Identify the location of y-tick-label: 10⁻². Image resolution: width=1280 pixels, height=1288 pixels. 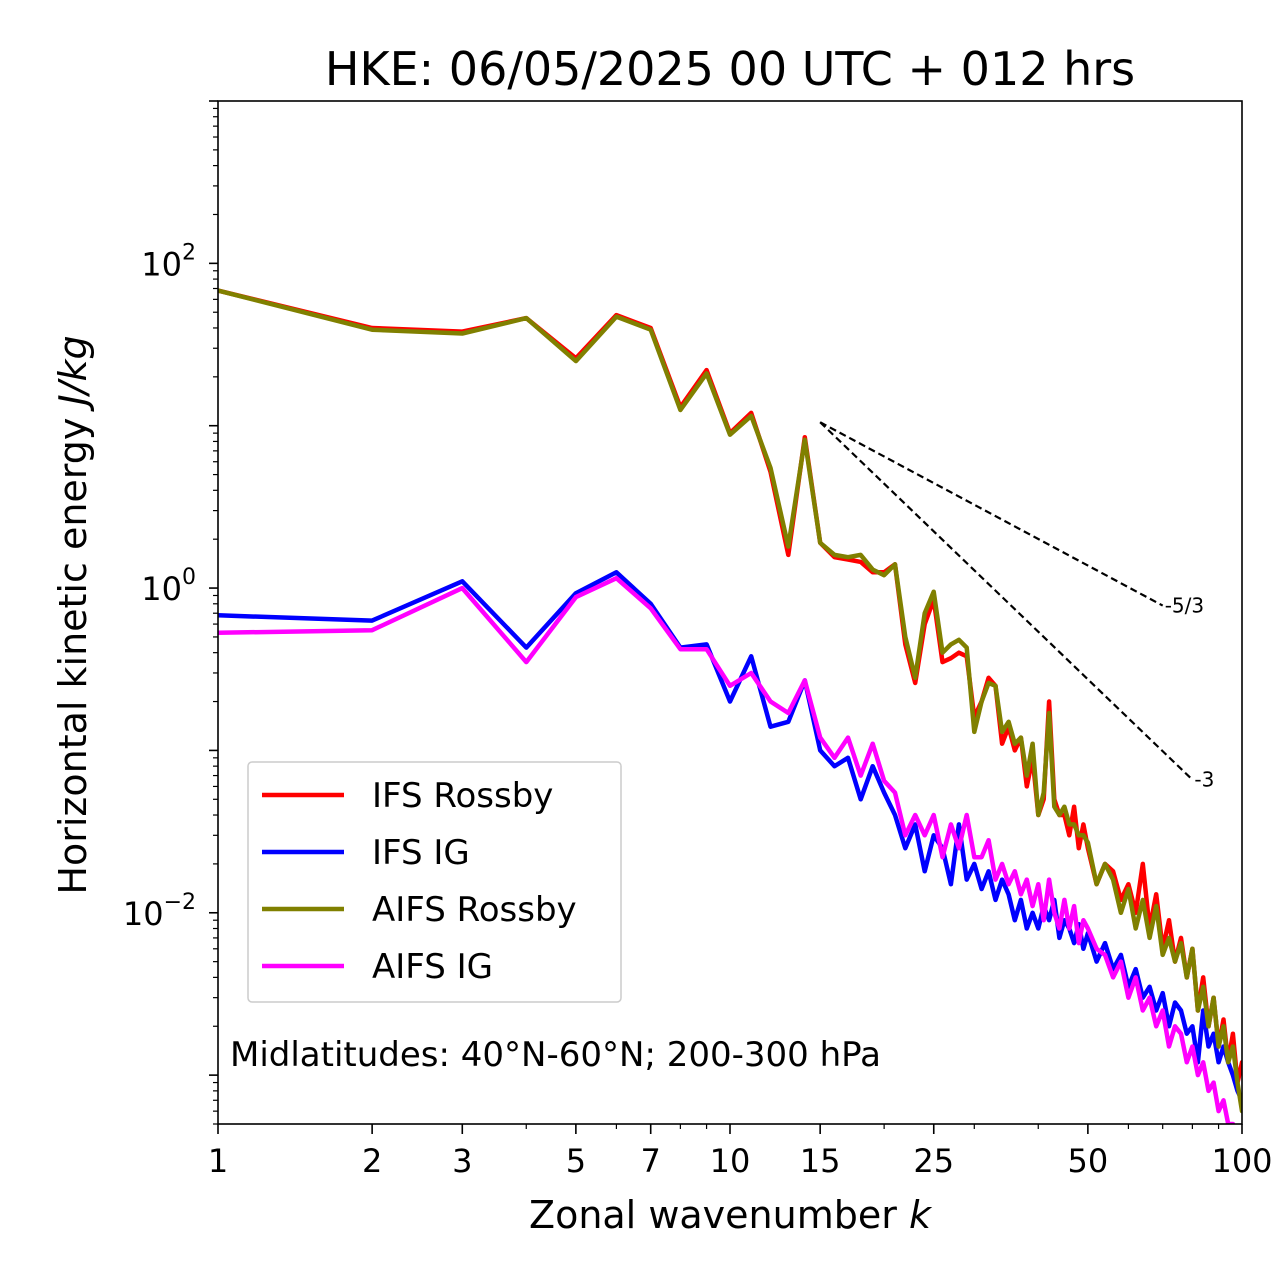
(159, 911).